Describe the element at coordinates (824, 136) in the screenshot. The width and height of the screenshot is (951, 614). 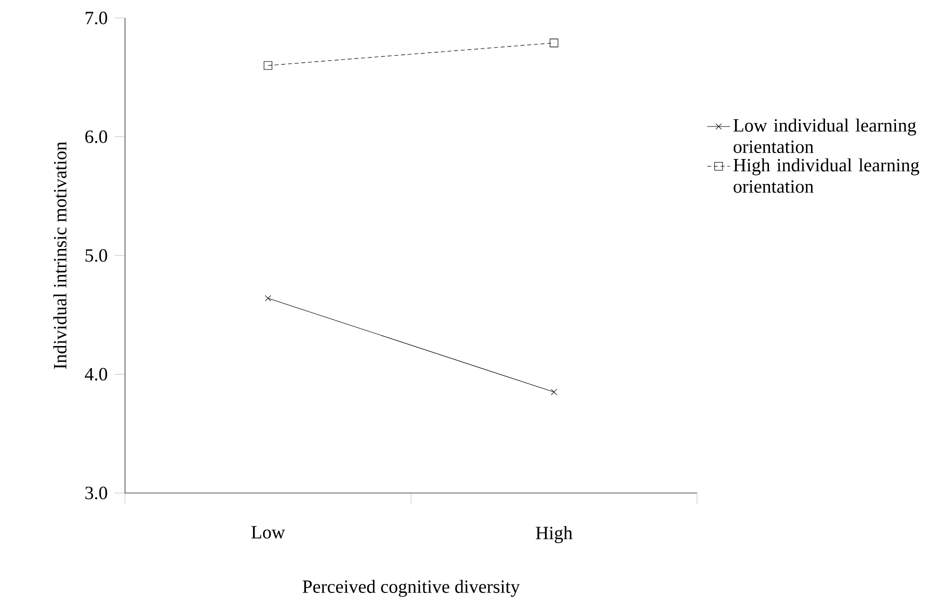
I see `legend-label: Low individual learning orientation` at that location.